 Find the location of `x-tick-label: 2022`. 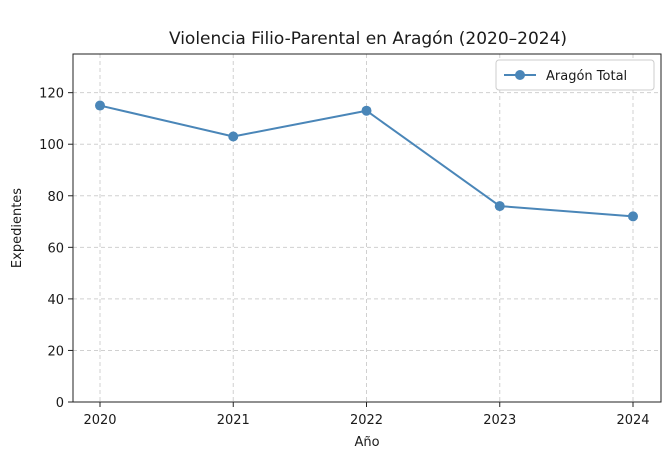

x-tick-label: 2022 is located at coordinates (366, 420).